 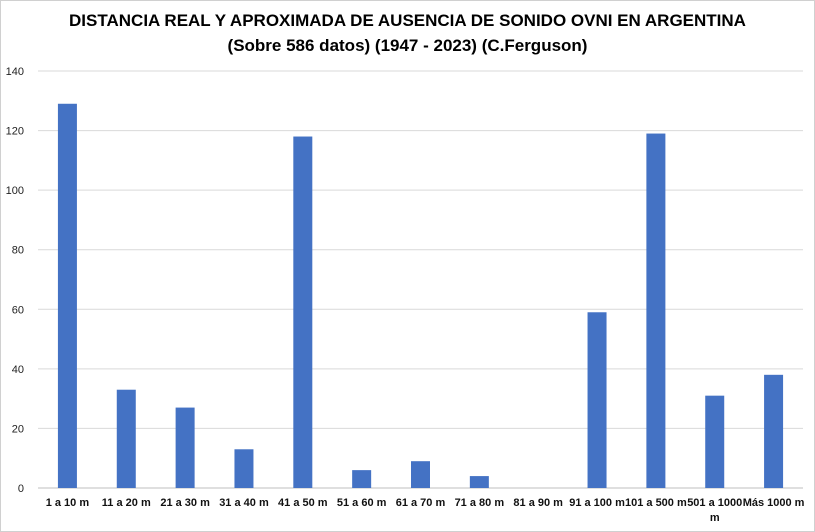 I want to click on x-tick-label: 501 a 1000 m, so click(x=714, y=510).